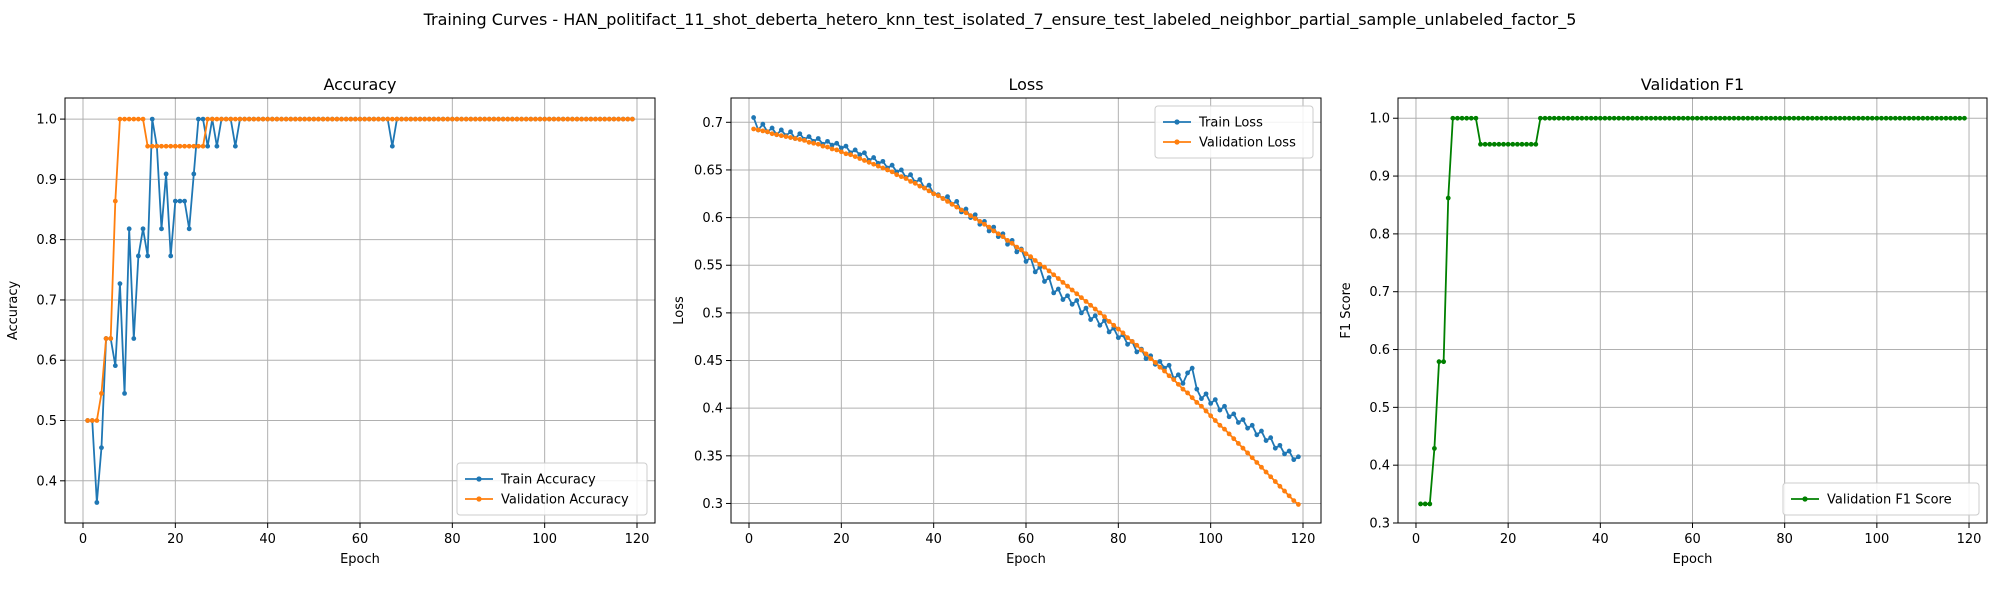  I want to click on y-tick-label: 0.35, so click(708, 456).